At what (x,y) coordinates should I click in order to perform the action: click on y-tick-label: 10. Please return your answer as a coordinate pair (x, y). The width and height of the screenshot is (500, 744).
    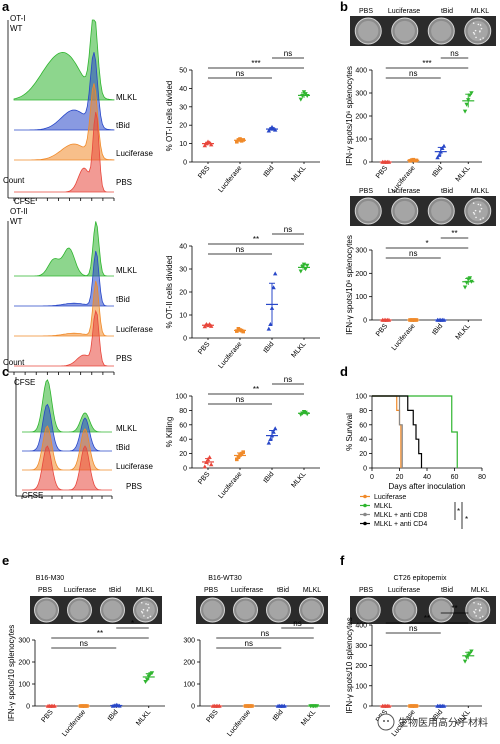
    Looking at the image, I should click on (183, 144).